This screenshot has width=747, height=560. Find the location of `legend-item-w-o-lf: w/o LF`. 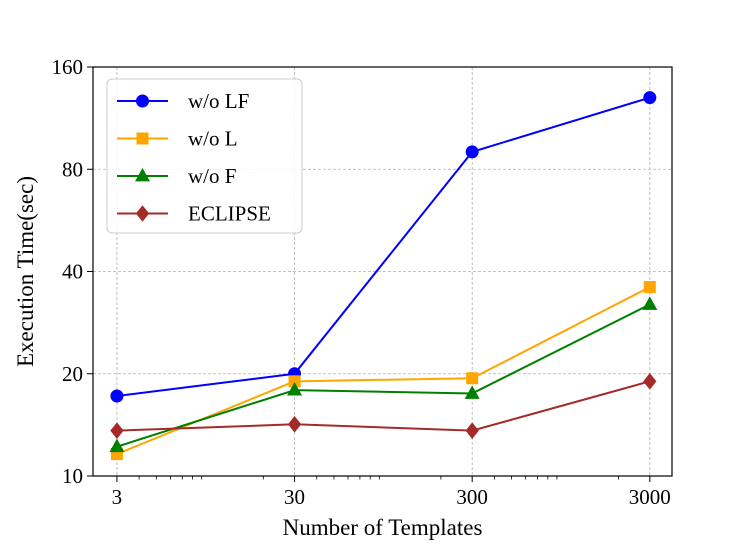

legend-item-w-o-lf: w/o LF is located at coordinates (183, 101).